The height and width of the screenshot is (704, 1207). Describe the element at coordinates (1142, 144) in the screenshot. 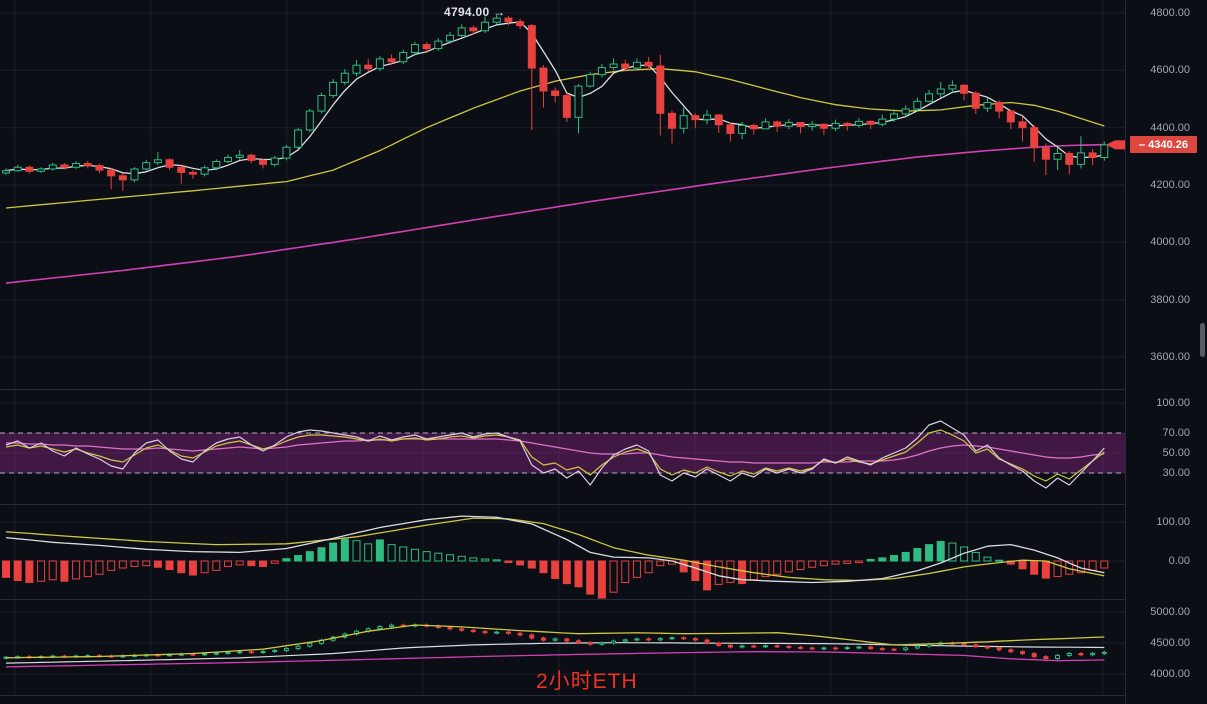

I see `badge-dash-icon: ‒` at that location.